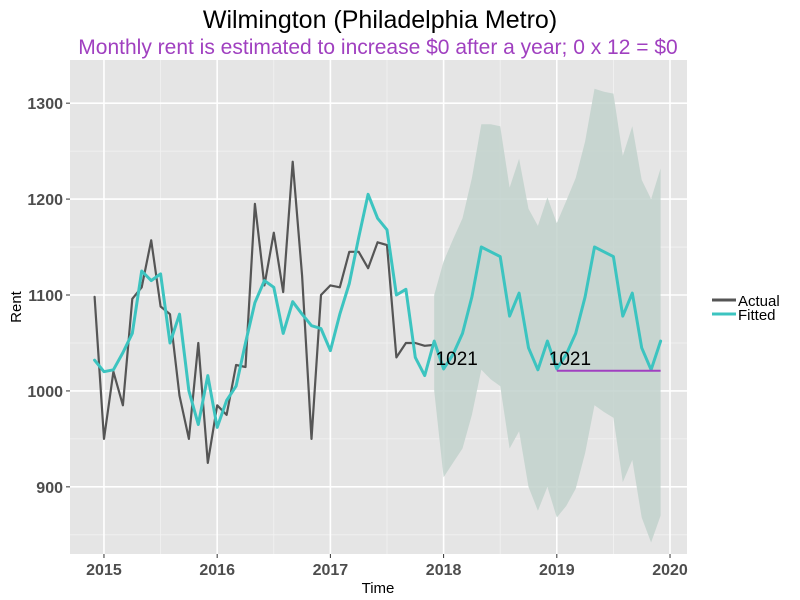  I want to click on y-tick-label: 900, so click(49, 488).